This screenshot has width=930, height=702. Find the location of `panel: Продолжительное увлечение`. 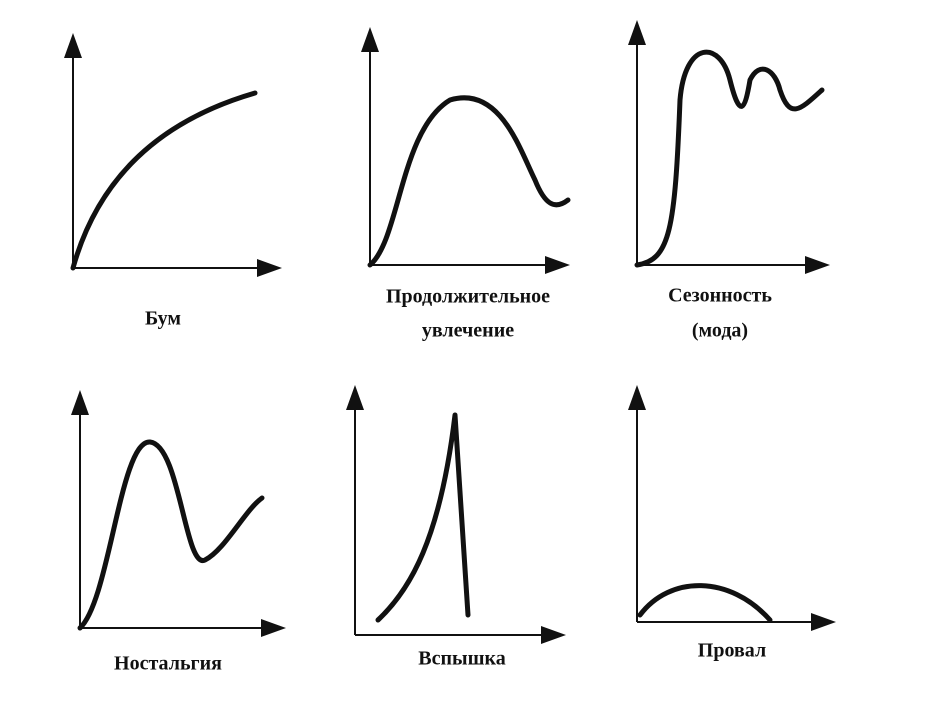

panel: Продолжительное увлечение is located at coordinates (466, 184).